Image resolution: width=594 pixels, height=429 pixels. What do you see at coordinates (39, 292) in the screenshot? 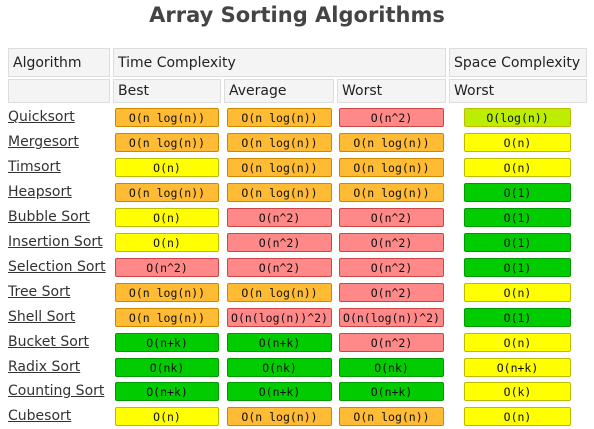
I see `algorithm-link: Tree Sort` at bounding box center [39, 292].